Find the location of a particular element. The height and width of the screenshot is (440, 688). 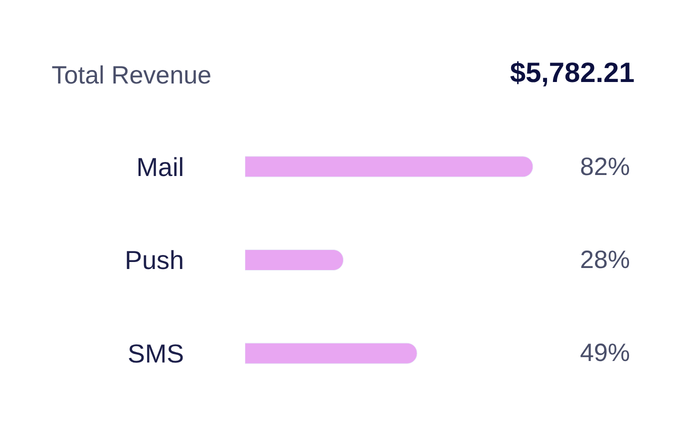

data-label: 28% is located at coordinates (605, 260).